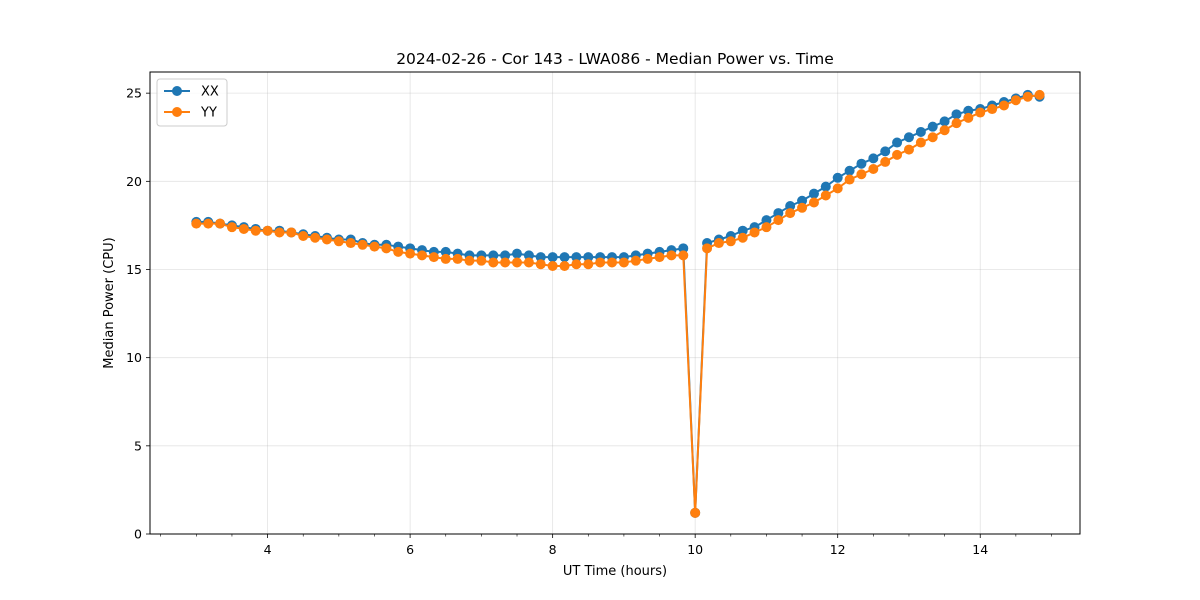 The width and height of the screenshot is (1200, 600). What do you see at coordinates (192, 102) in the screenshot?
I see `legend: XX YY` at bounding box center [192, 102].